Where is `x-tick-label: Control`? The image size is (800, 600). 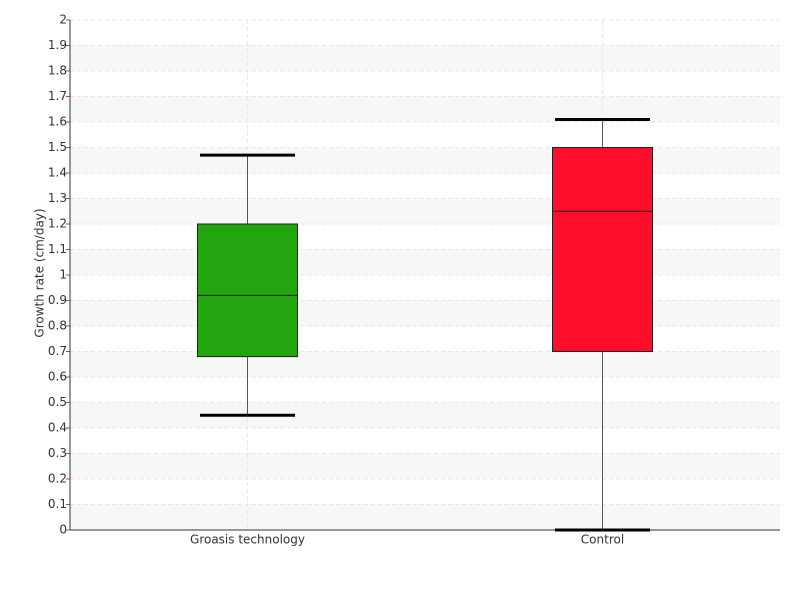
x-tick-label: Control is located at coordinates (602, 540).